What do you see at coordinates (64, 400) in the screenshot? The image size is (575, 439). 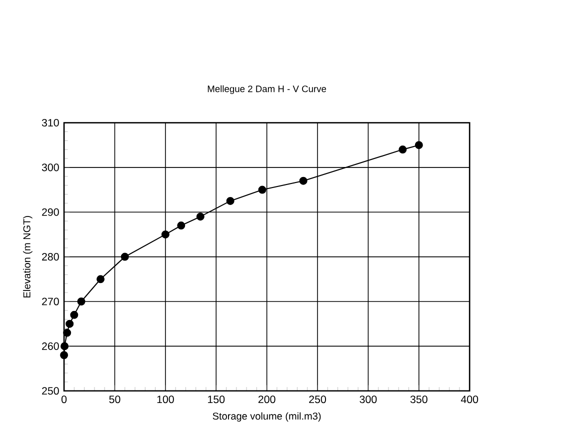 I see `x-tick-label: 0` at bounding box center [64, 400].